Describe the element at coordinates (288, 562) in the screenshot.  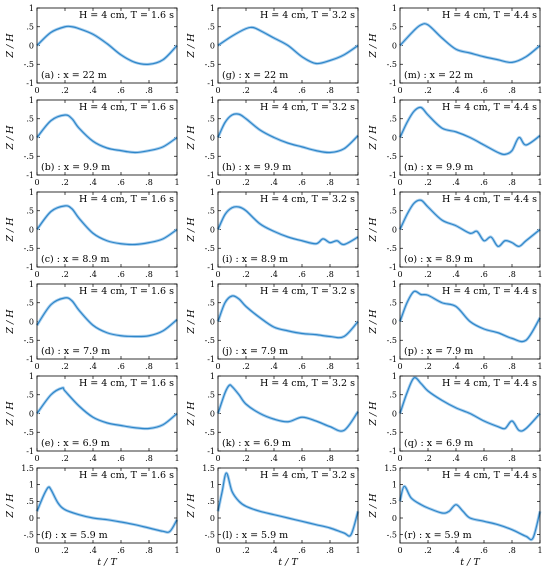
I see `x-axis-label: t / T` at that location.